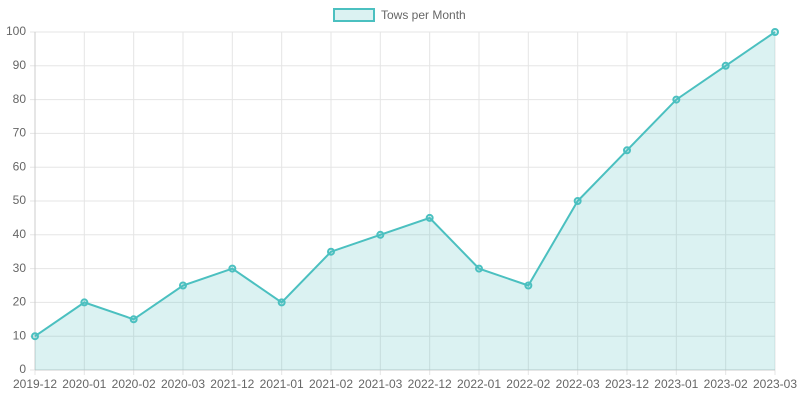 Image resolution: width=800 pixels, height=405 pixels. Describe the element at coordinates (20, 268) in the screenshot. I see `y-tick-label: 30` at that location.